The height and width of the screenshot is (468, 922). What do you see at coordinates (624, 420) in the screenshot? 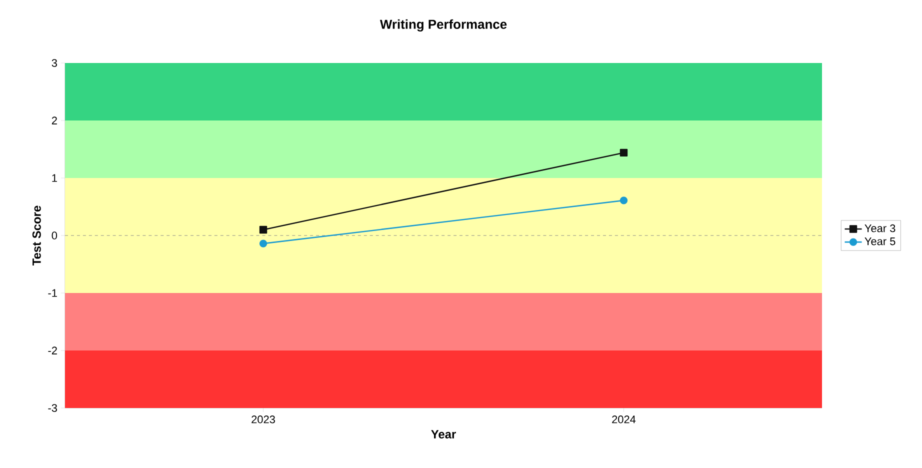
I see `x-tick-label: 2024` at bounding box center [624, 420].